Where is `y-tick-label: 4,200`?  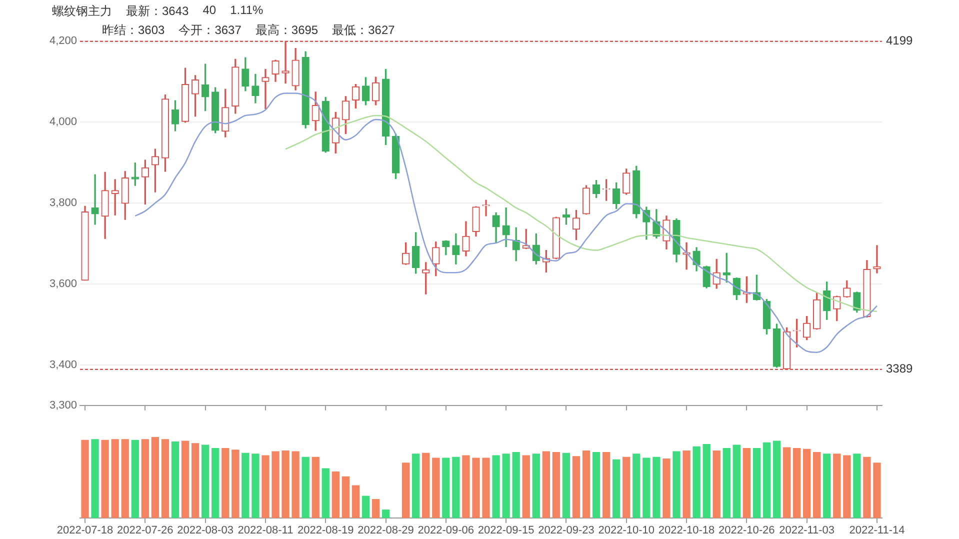
y-tick-label: 4,200 is located at coordinates (63, 41).